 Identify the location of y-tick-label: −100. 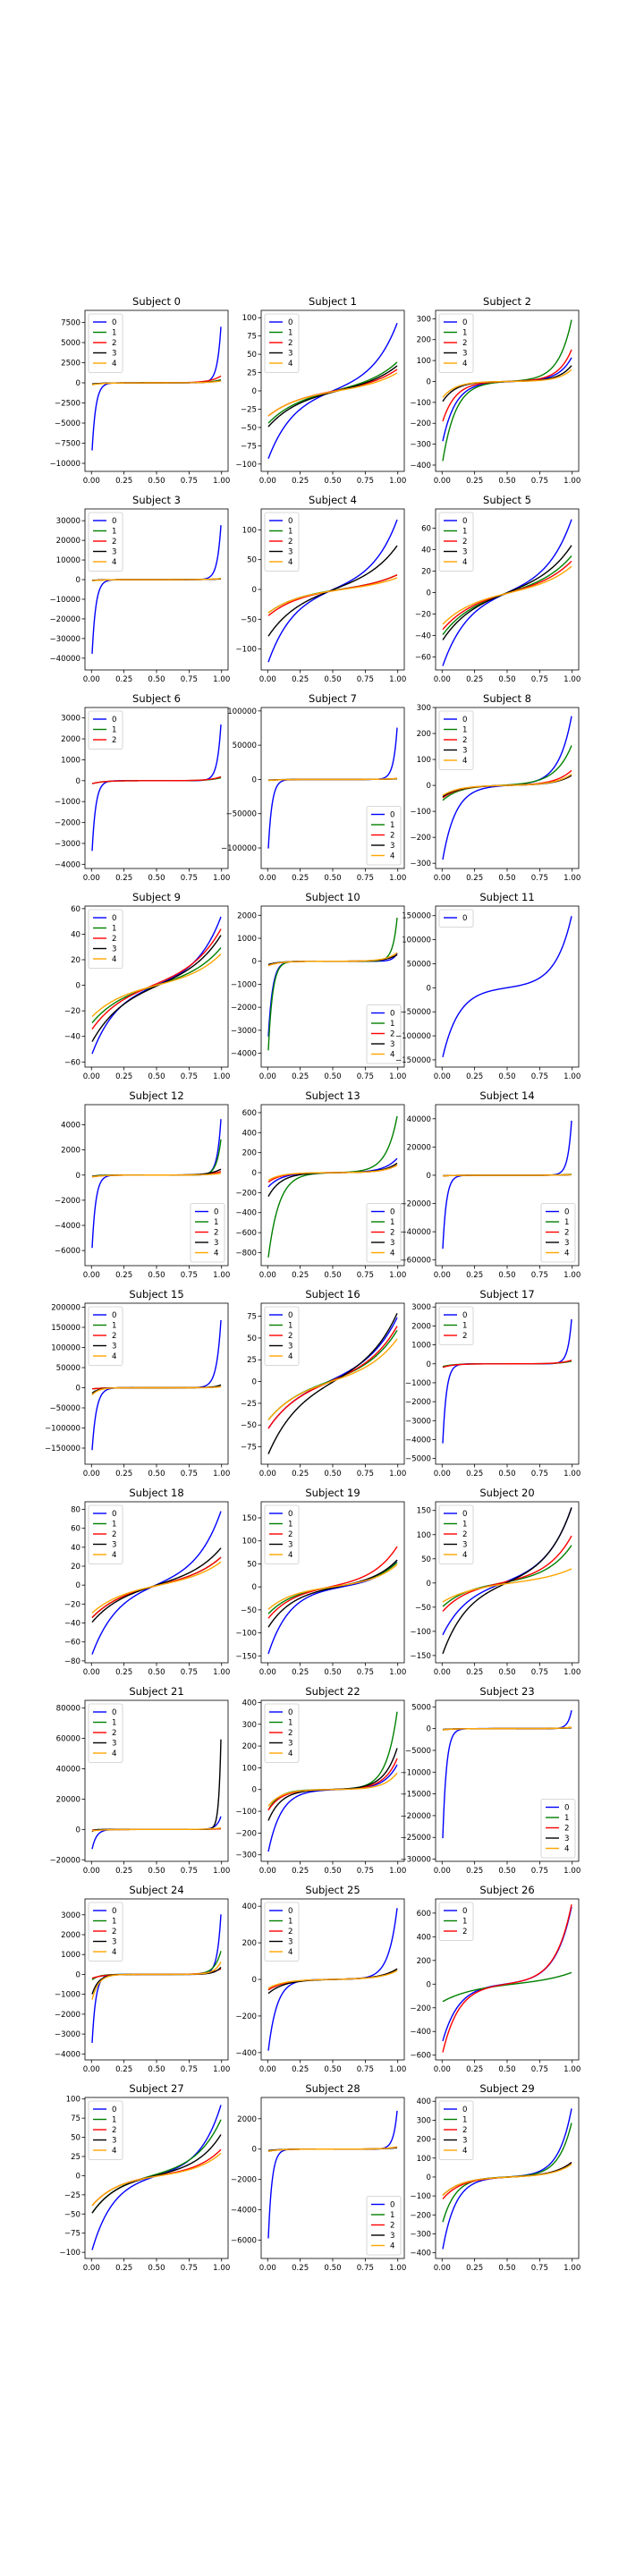
(420, 403).